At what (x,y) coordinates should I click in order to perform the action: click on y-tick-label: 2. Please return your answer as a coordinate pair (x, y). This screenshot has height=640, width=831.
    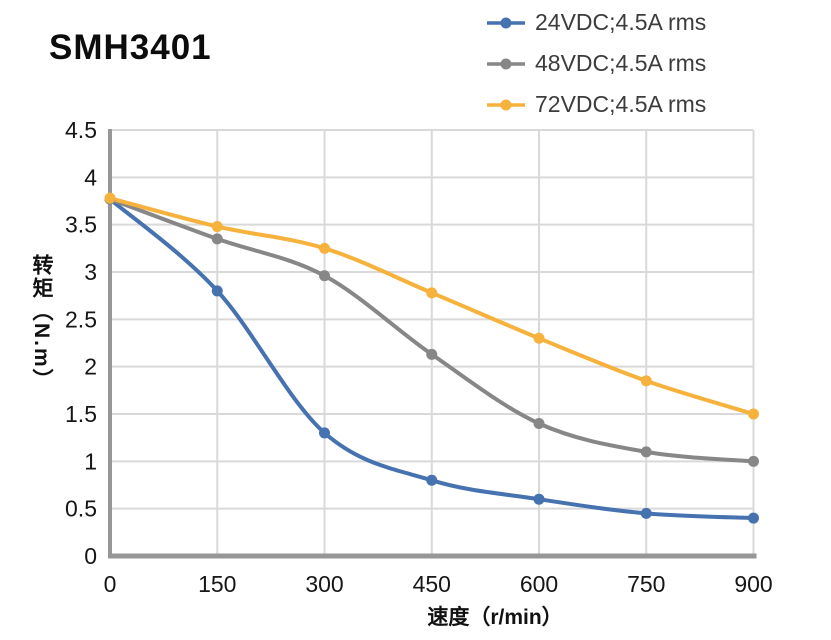
    Looking at the image, I should click on (90, 367).